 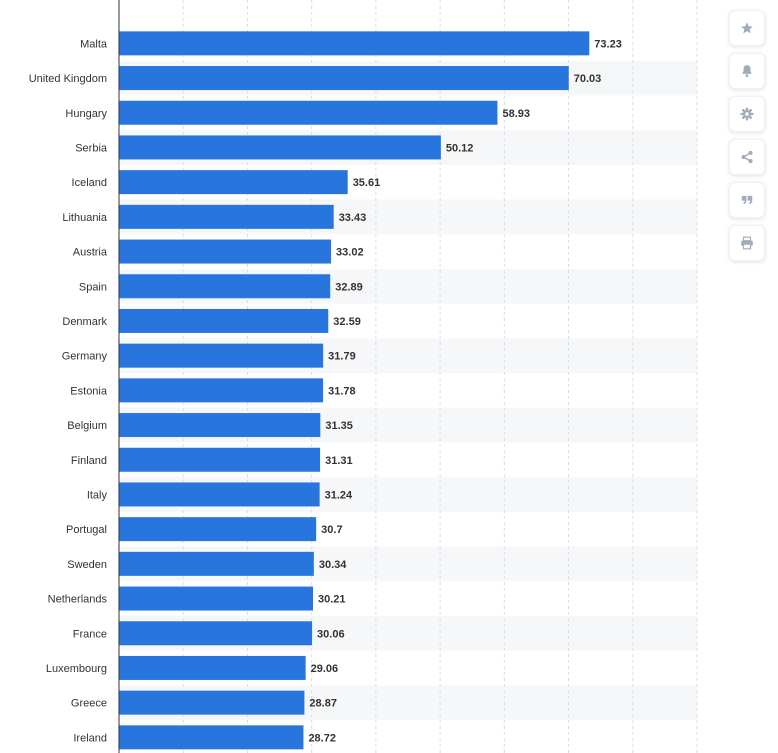 I want to click on category-label: Austria, so click(x=90, y=253).